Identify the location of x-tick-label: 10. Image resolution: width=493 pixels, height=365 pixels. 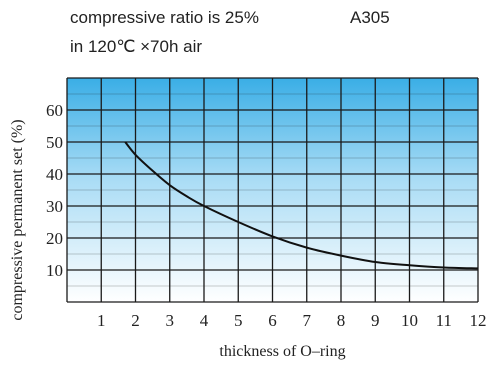
(409, 320).